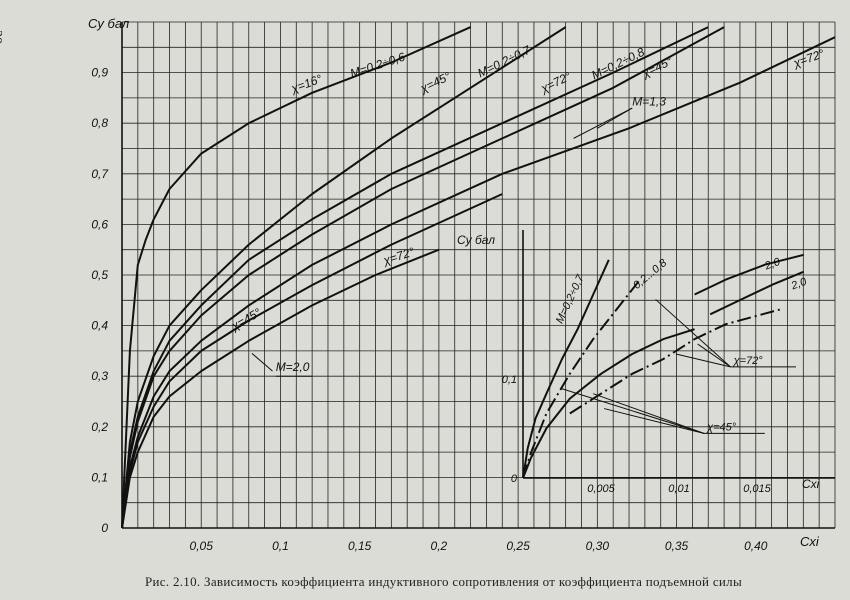  What do you see at coordinates (99, 427) in the screenshot?
I see `y-tick-label: 0,2` at bounding box center [99, 427].